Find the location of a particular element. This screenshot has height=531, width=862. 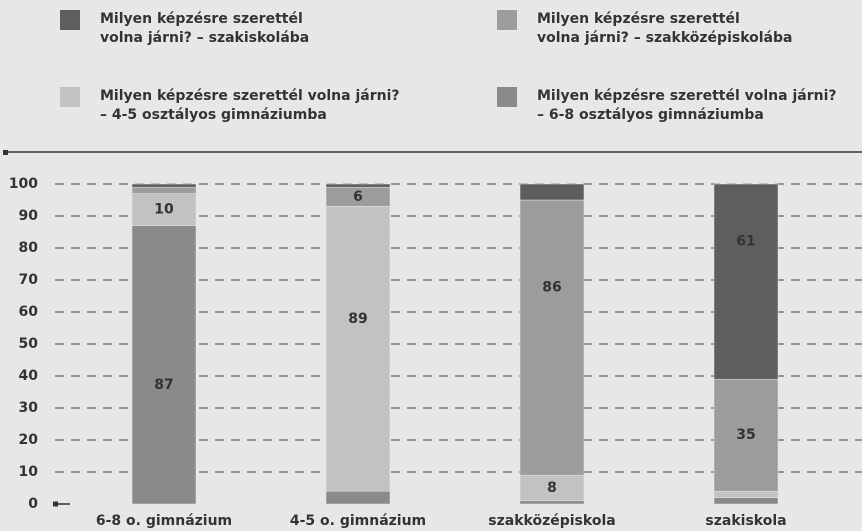

separator-end is located at coordinates (5, 152).